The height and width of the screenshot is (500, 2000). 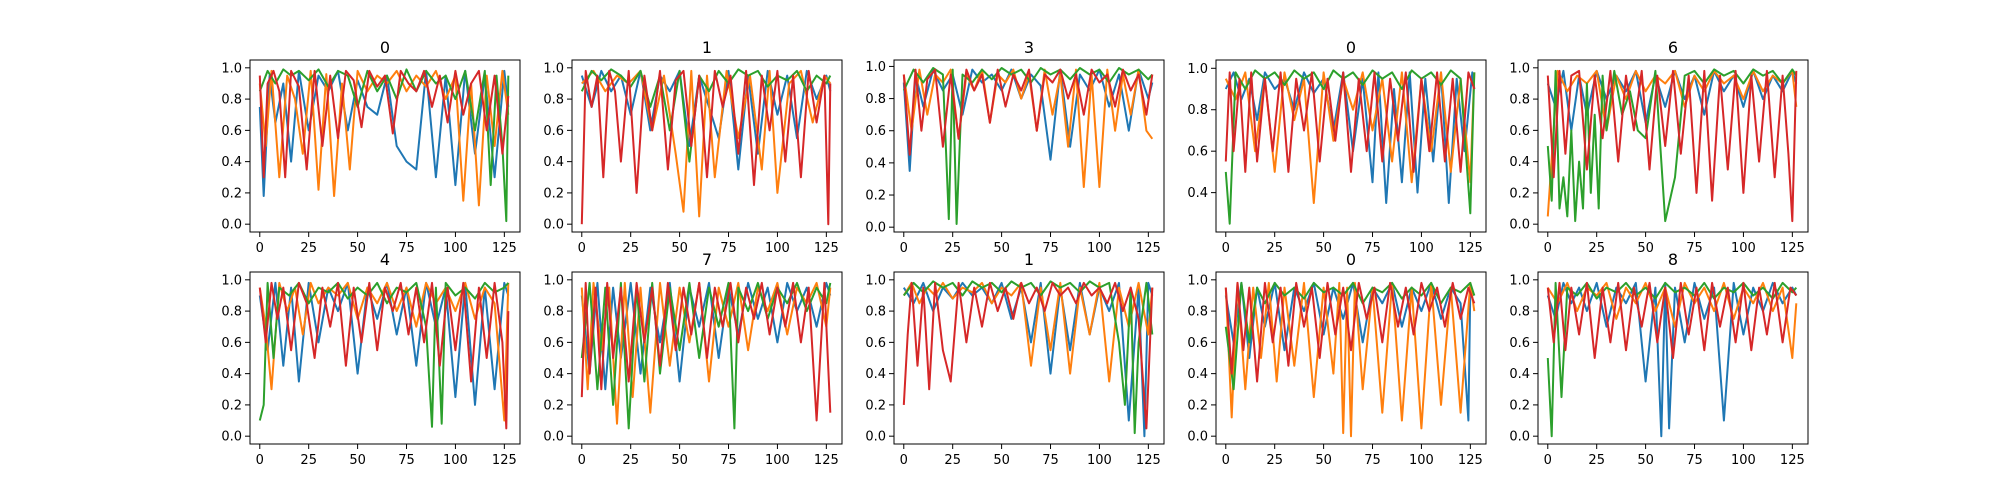 I want to click on subplot-5: 0 25 50 75 100 125 0.0 0.2 0.4 0.6 0.8 1.0 4, so click(x=371, y=359).